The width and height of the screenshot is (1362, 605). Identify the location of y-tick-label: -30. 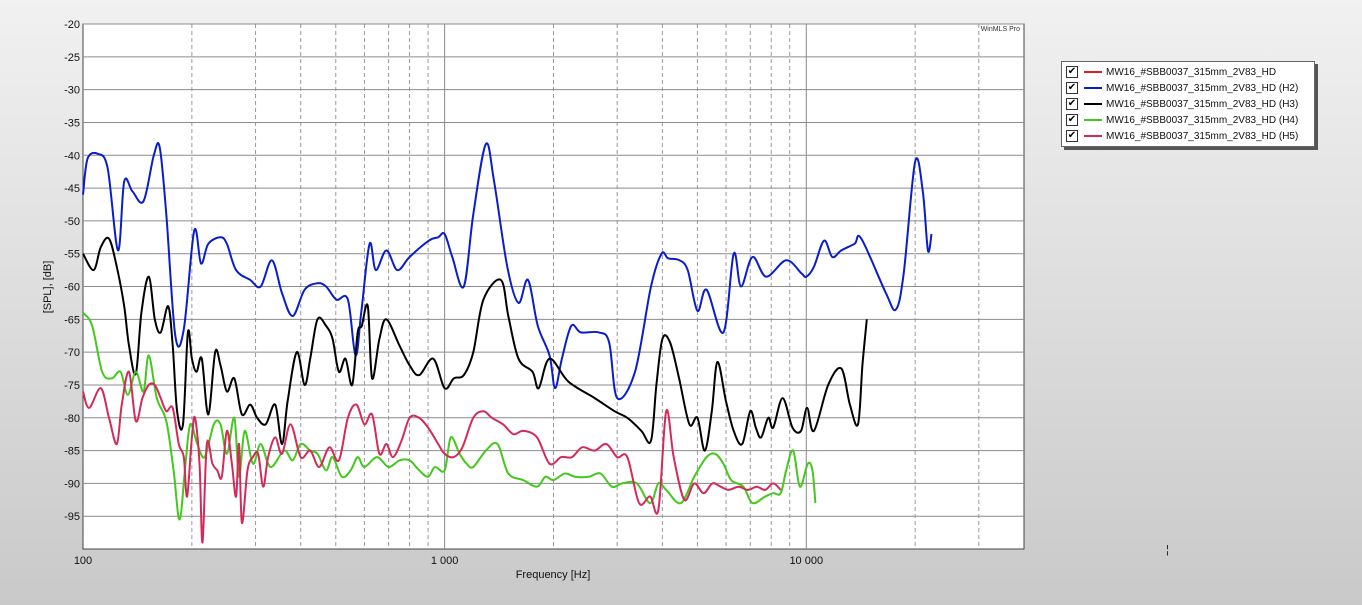
(72, 91).